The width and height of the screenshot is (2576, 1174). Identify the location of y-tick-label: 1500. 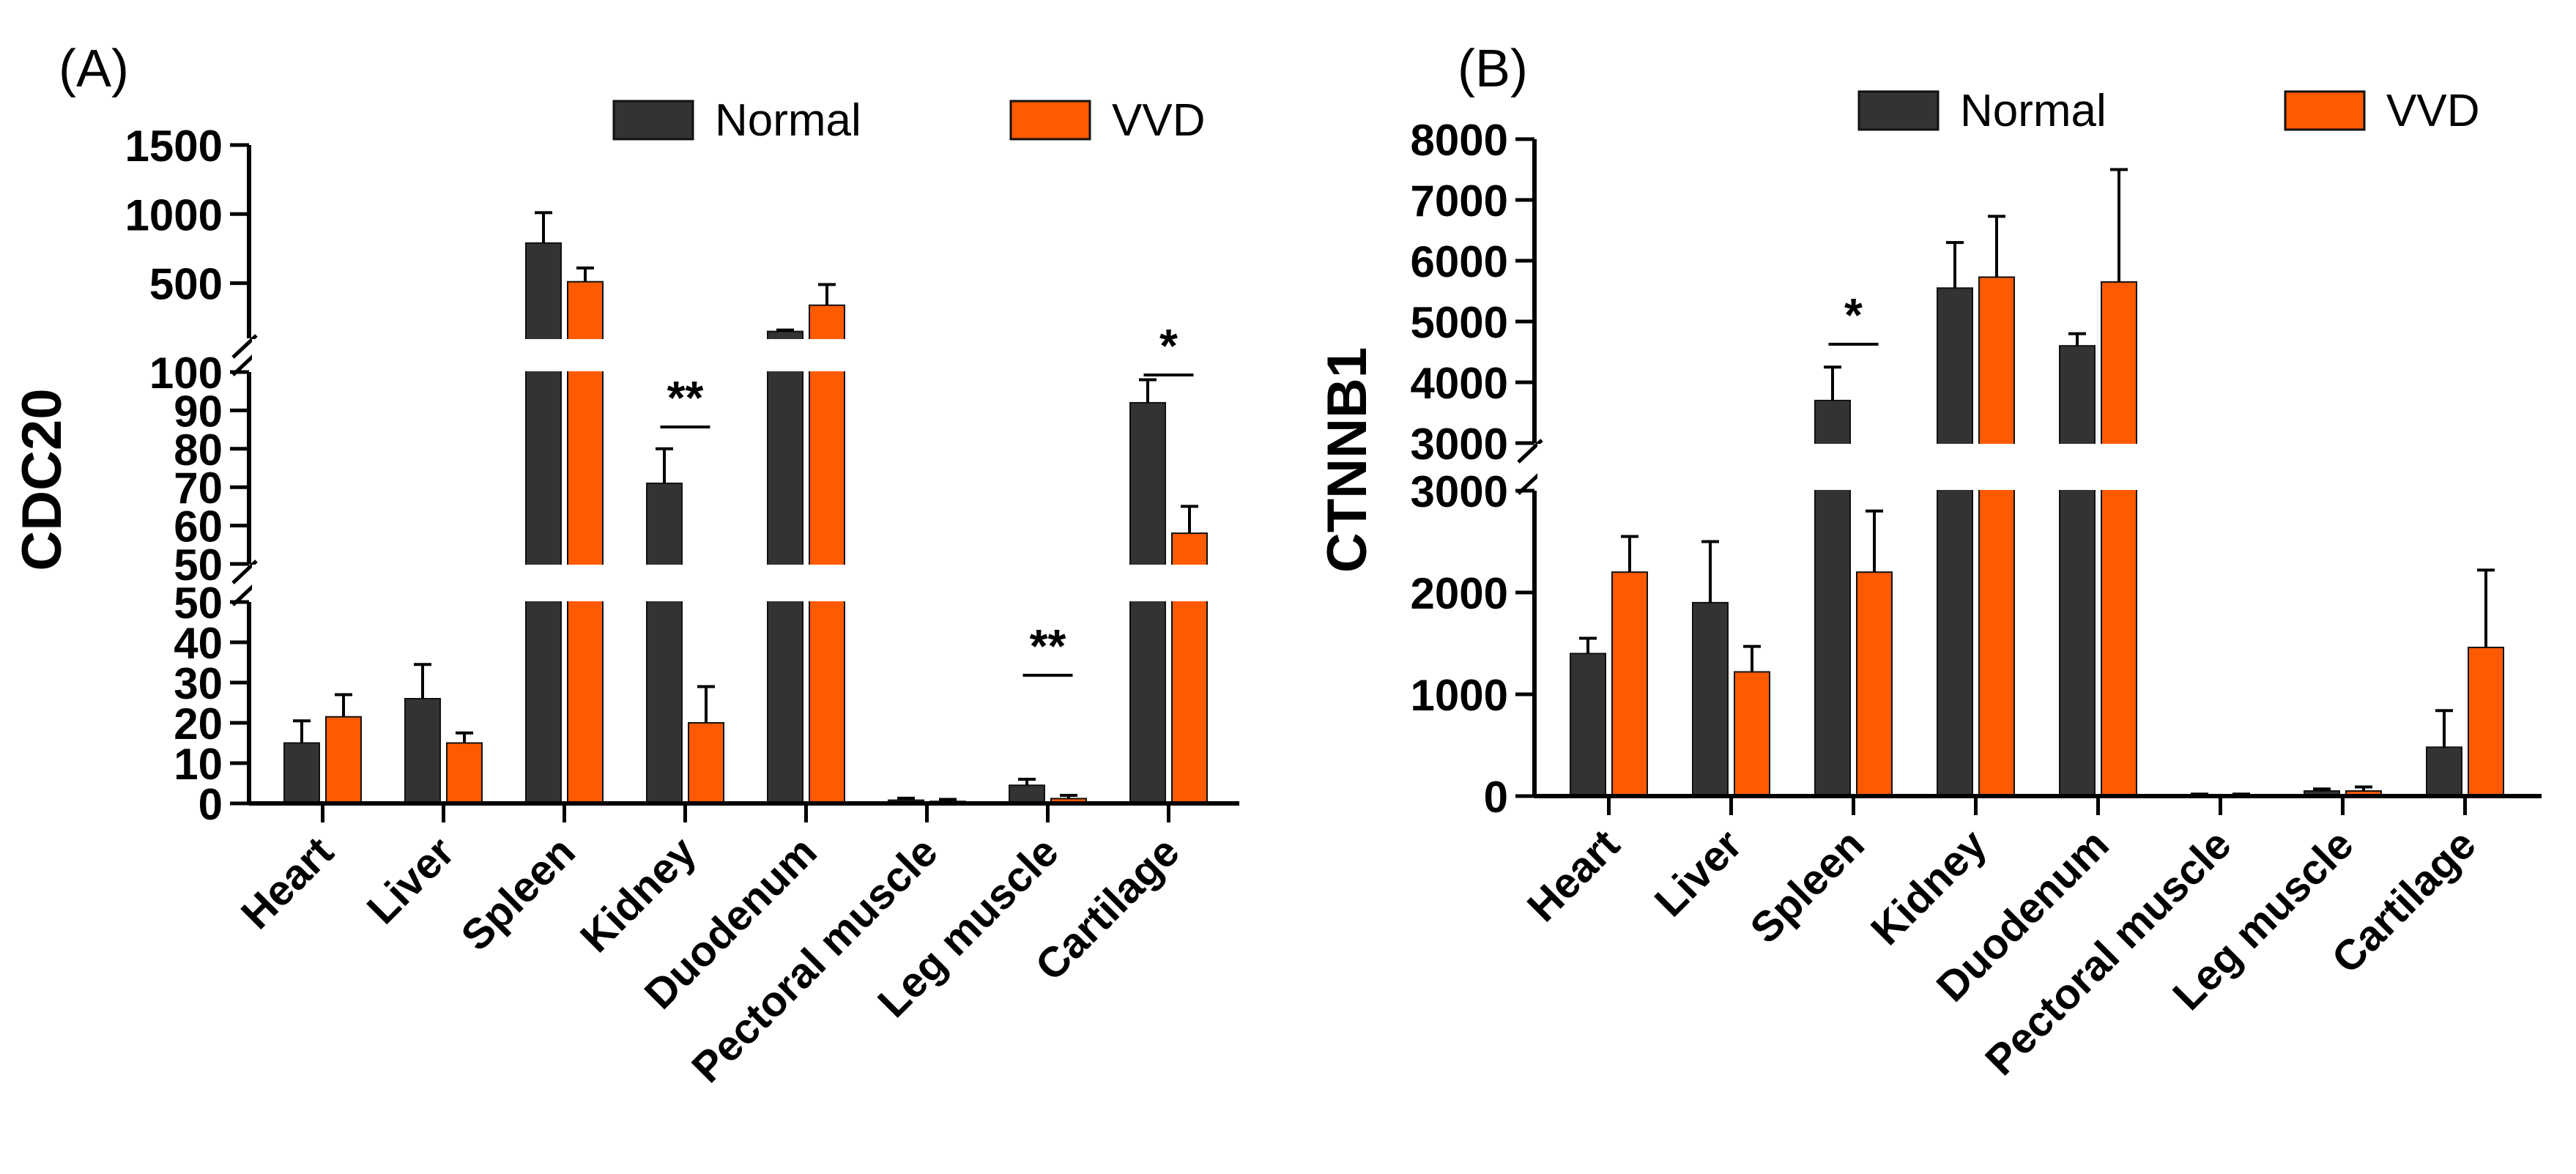
(174, 146).